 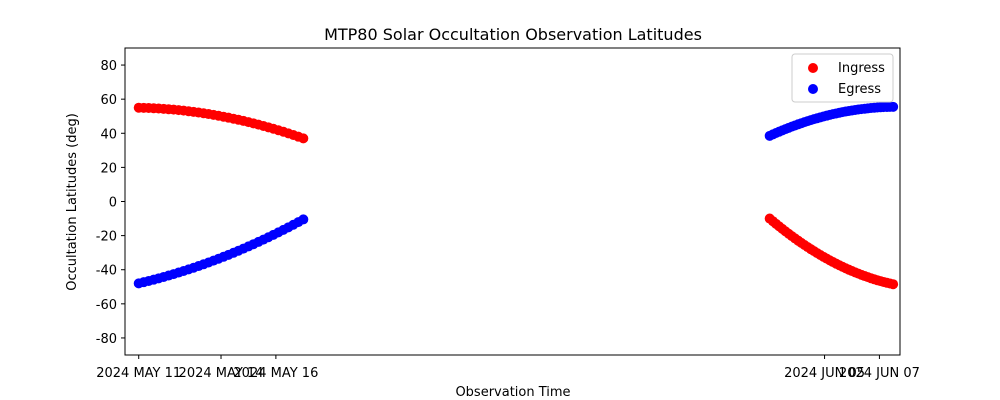 I want to click on x-tick-label-1: 2024 MAY 14, so click(x=221, y=373).